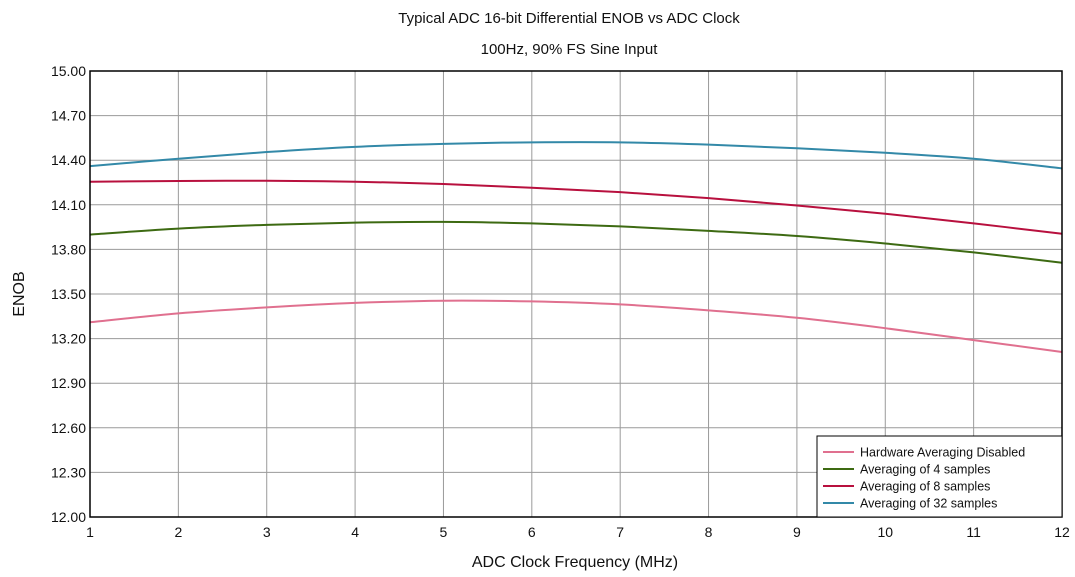 Image resolution: width=1075 pixels, height=577 pixels. Describe the element at coordinates (1062, 532) in the screenshot. I see `x-tick-label: 12` at that location.